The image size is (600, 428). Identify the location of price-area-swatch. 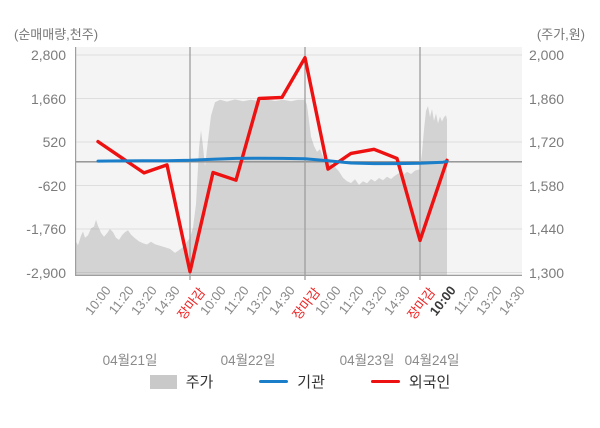
(163, 381).